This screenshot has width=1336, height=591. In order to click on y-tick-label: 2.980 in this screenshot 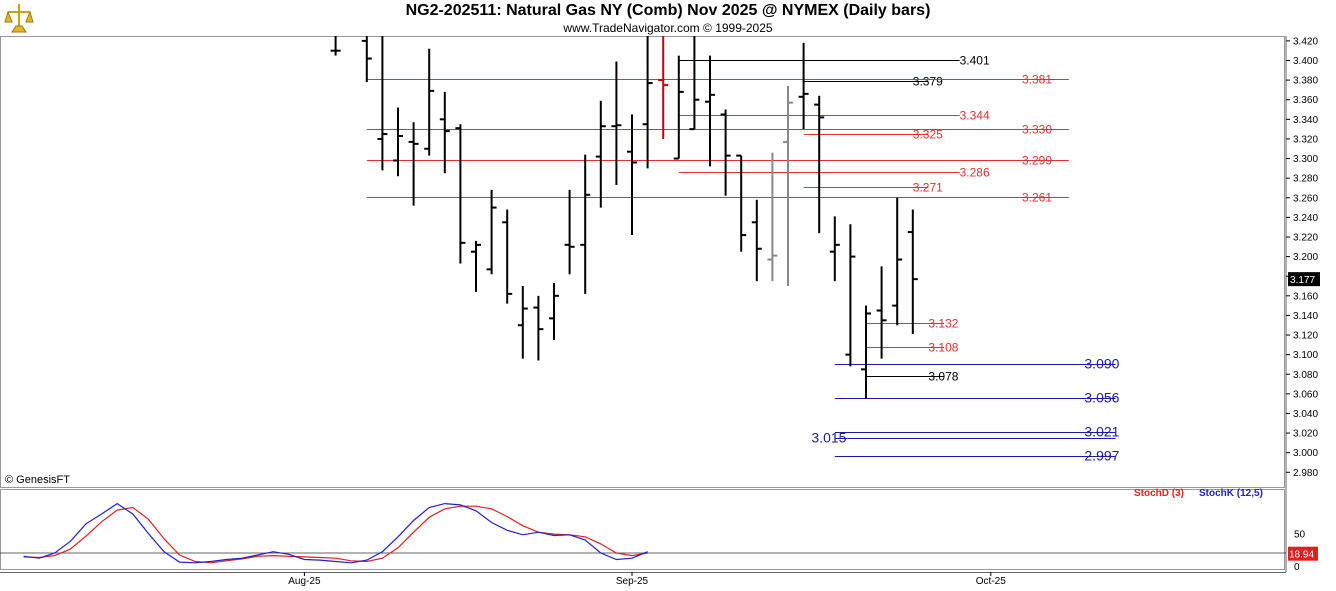, I will do `click(1305, 473)`.